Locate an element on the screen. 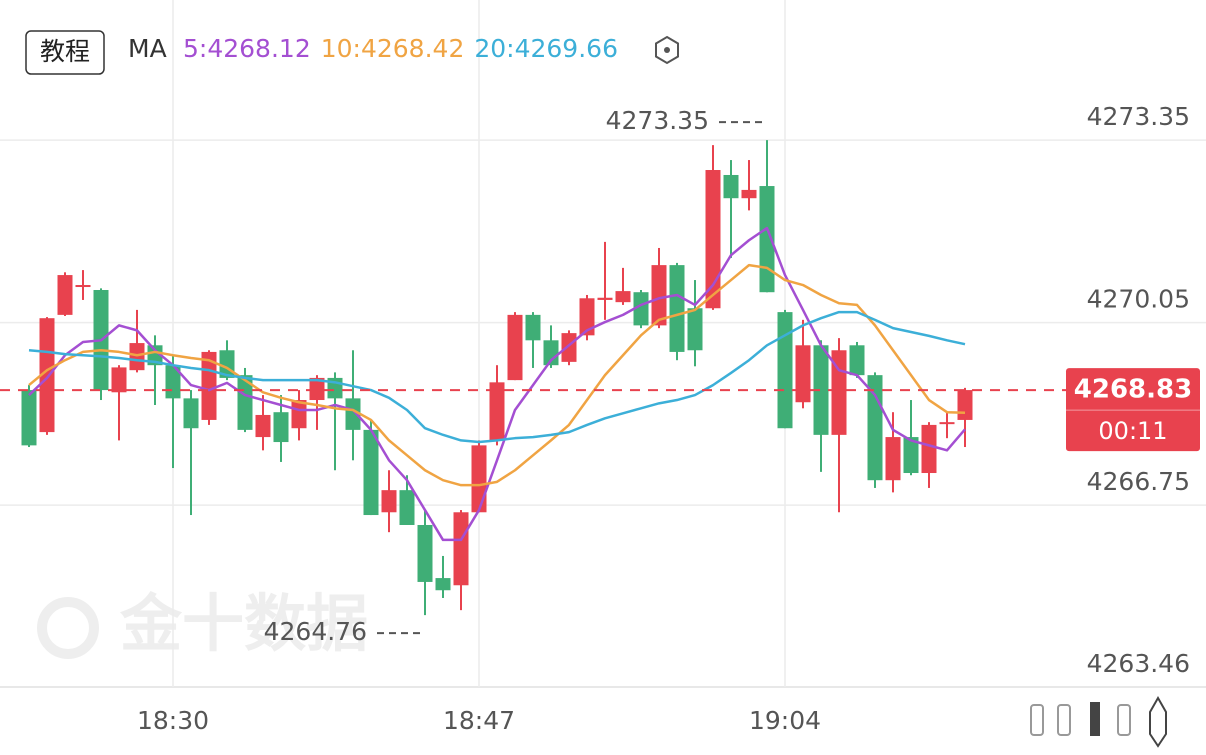 This screenshot has width=1206, height=755. y-tick-label: 4266.75 is located at coordinates (1138, 481).